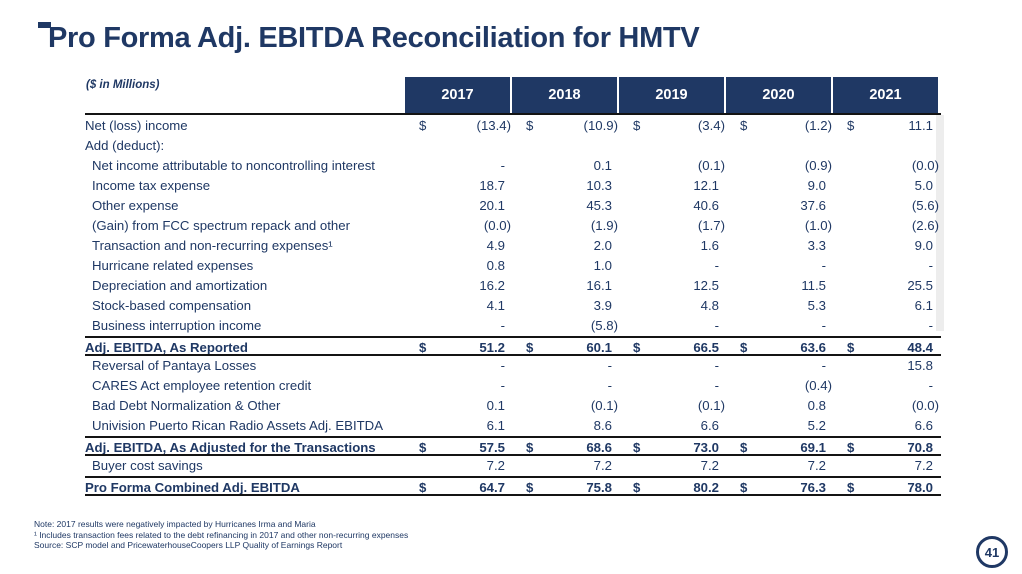 This screenshot has height=574, width=1022. What do you see at coordinates (180, 285) in the screenshot?
I see `row-label: Depreciation and amortization` at bounding box center [180, 285].